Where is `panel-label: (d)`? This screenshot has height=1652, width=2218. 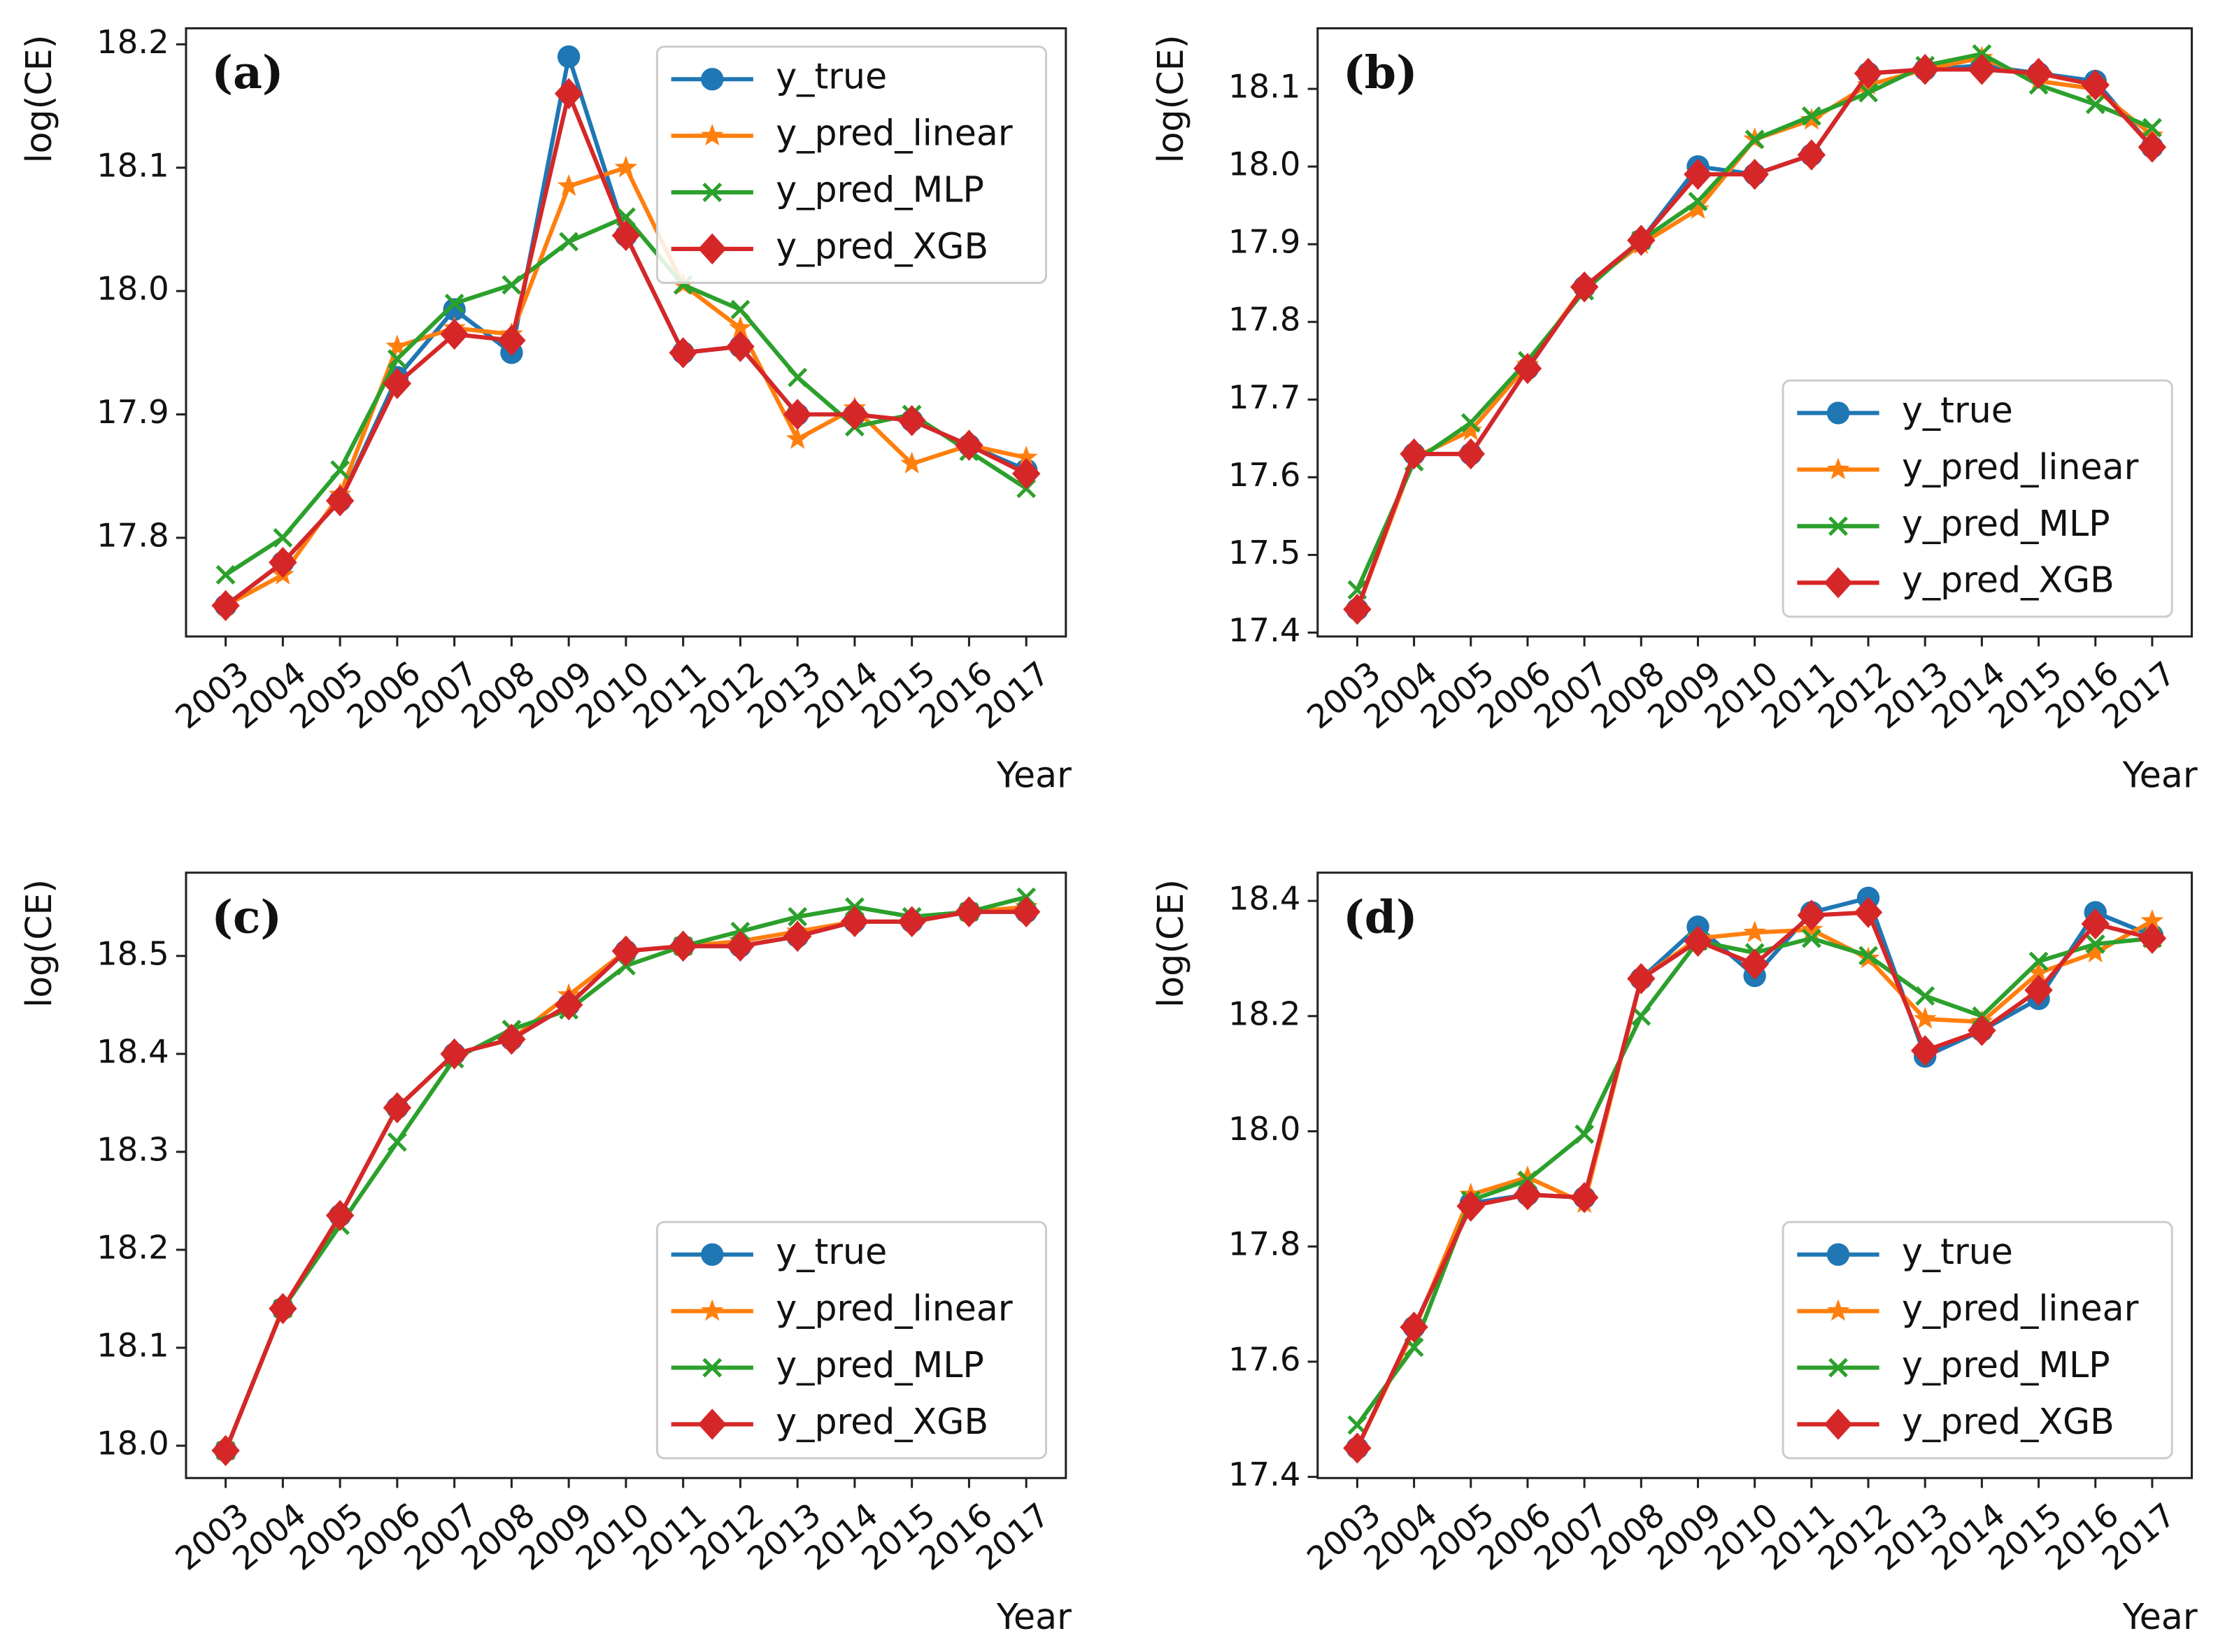 panel-label: (d) is located at coordinates (1380, 917).